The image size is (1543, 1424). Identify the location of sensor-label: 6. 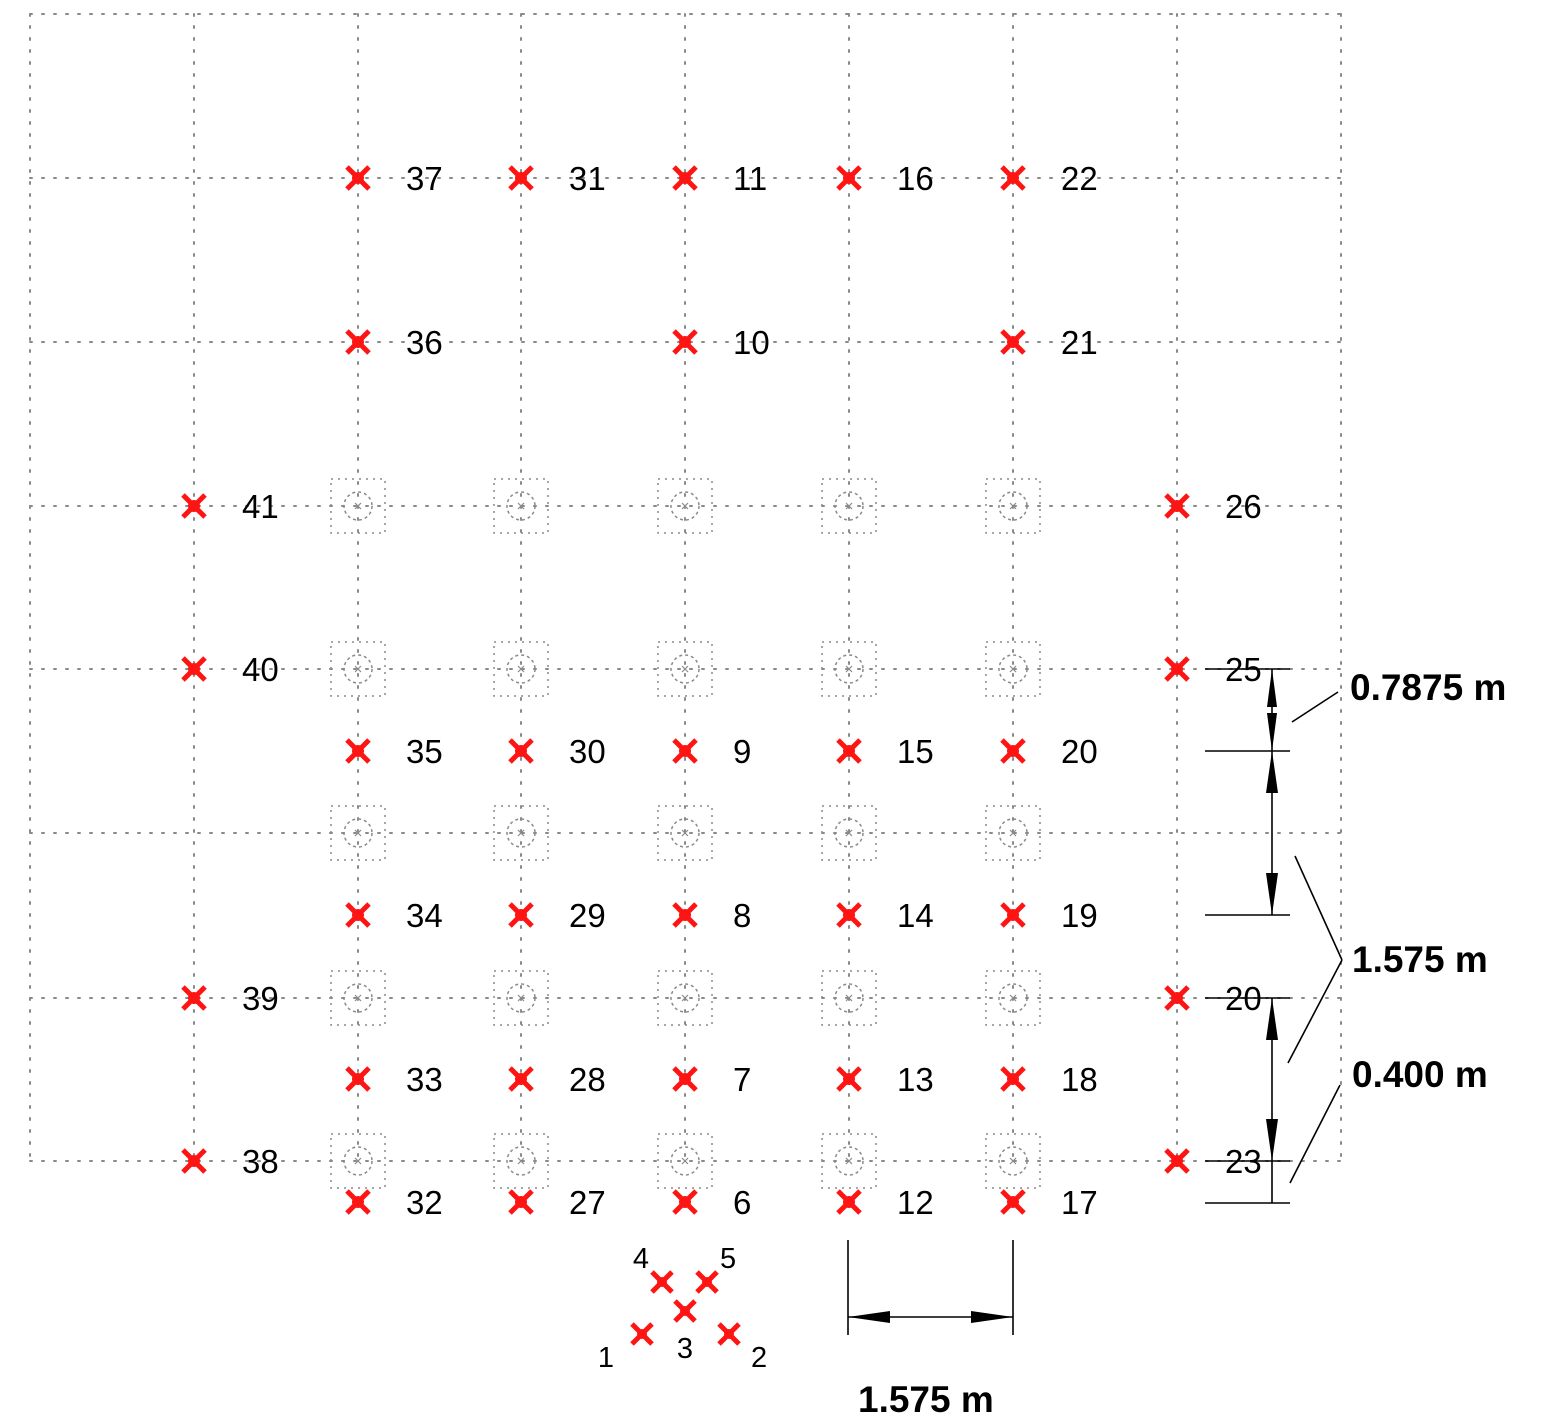
(742, 1202).